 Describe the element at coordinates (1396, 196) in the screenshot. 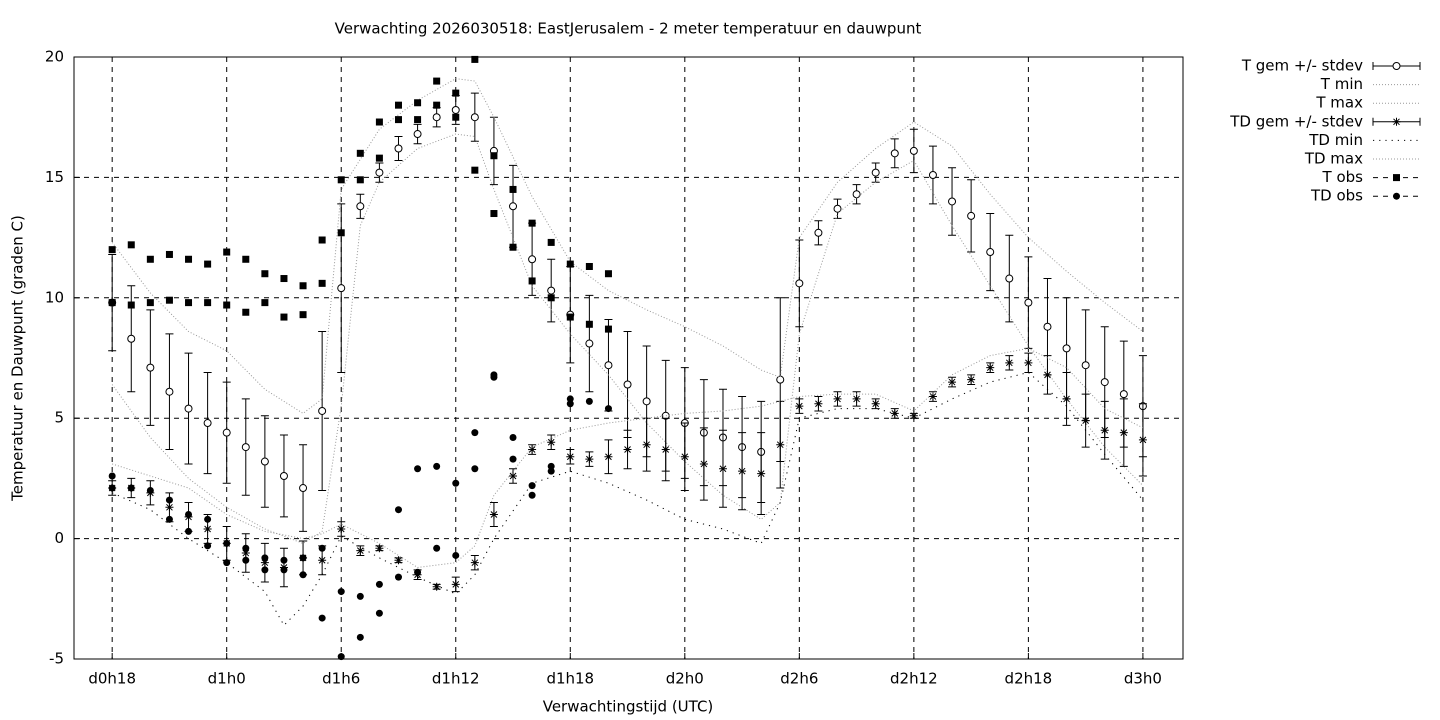

I see `legend-marker` at that location.